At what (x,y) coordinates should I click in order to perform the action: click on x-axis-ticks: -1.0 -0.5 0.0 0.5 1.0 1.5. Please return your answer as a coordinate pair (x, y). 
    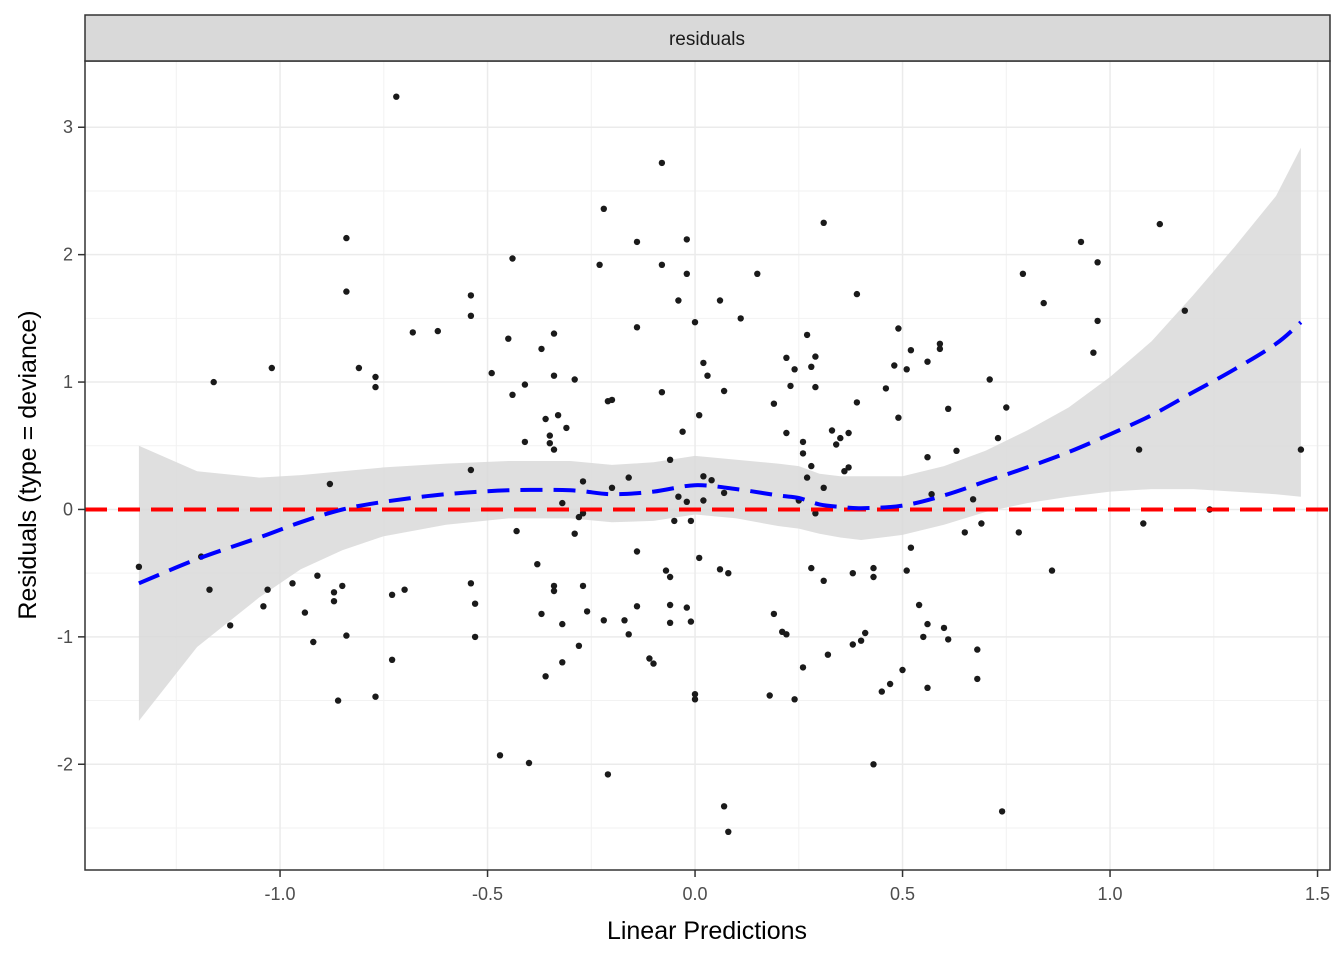
    Looking at the image, I should click on (797, 887).